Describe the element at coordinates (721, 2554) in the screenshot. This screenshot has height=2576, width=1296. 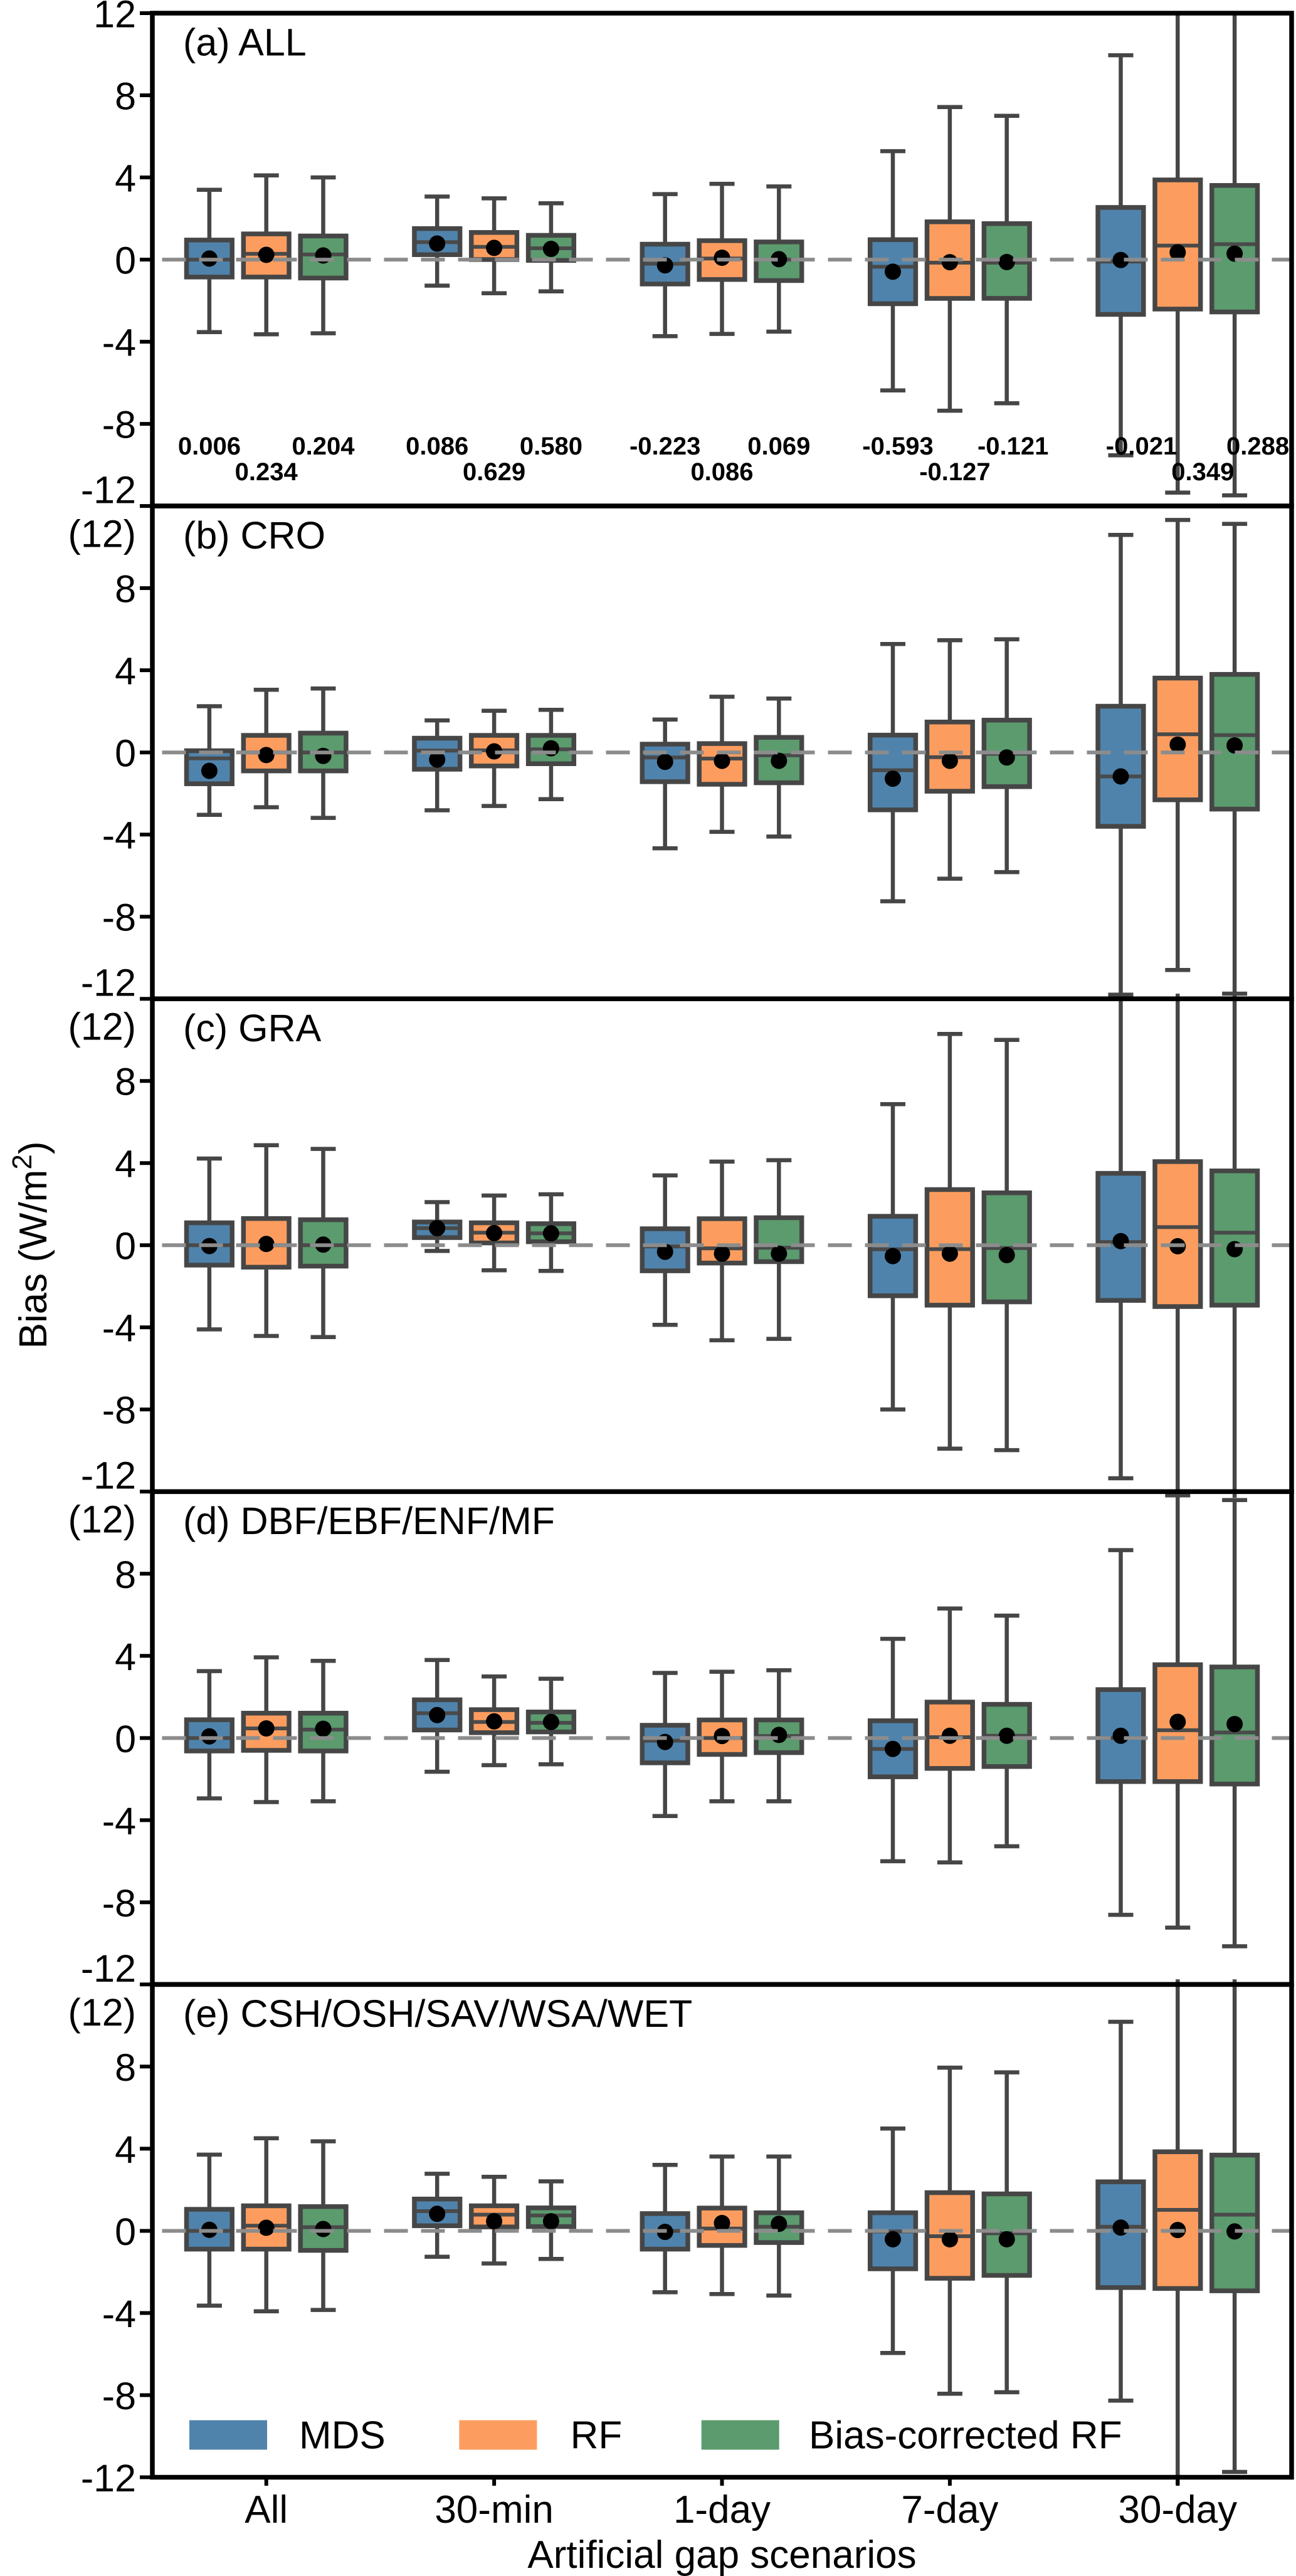
I see `svg-text: Artificial gap scenarios` at that location.